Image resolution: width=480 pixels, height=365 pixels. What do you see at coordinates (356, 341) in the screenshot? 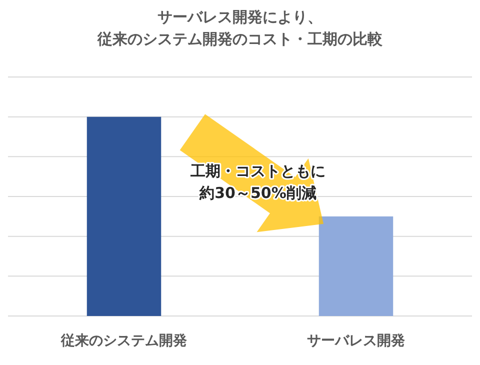
I see `x-tick-label: サーバレス開発` at bounding box center [356, 341].